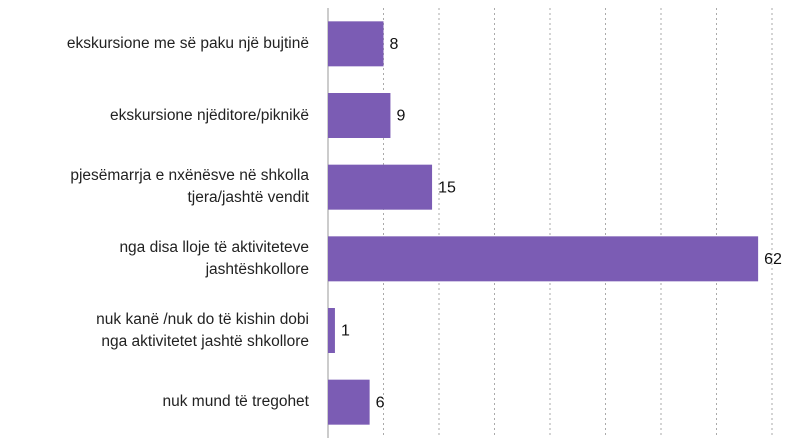  I want to click on category-label: ekskursione njëditore/piknikë, so click(209, 115).